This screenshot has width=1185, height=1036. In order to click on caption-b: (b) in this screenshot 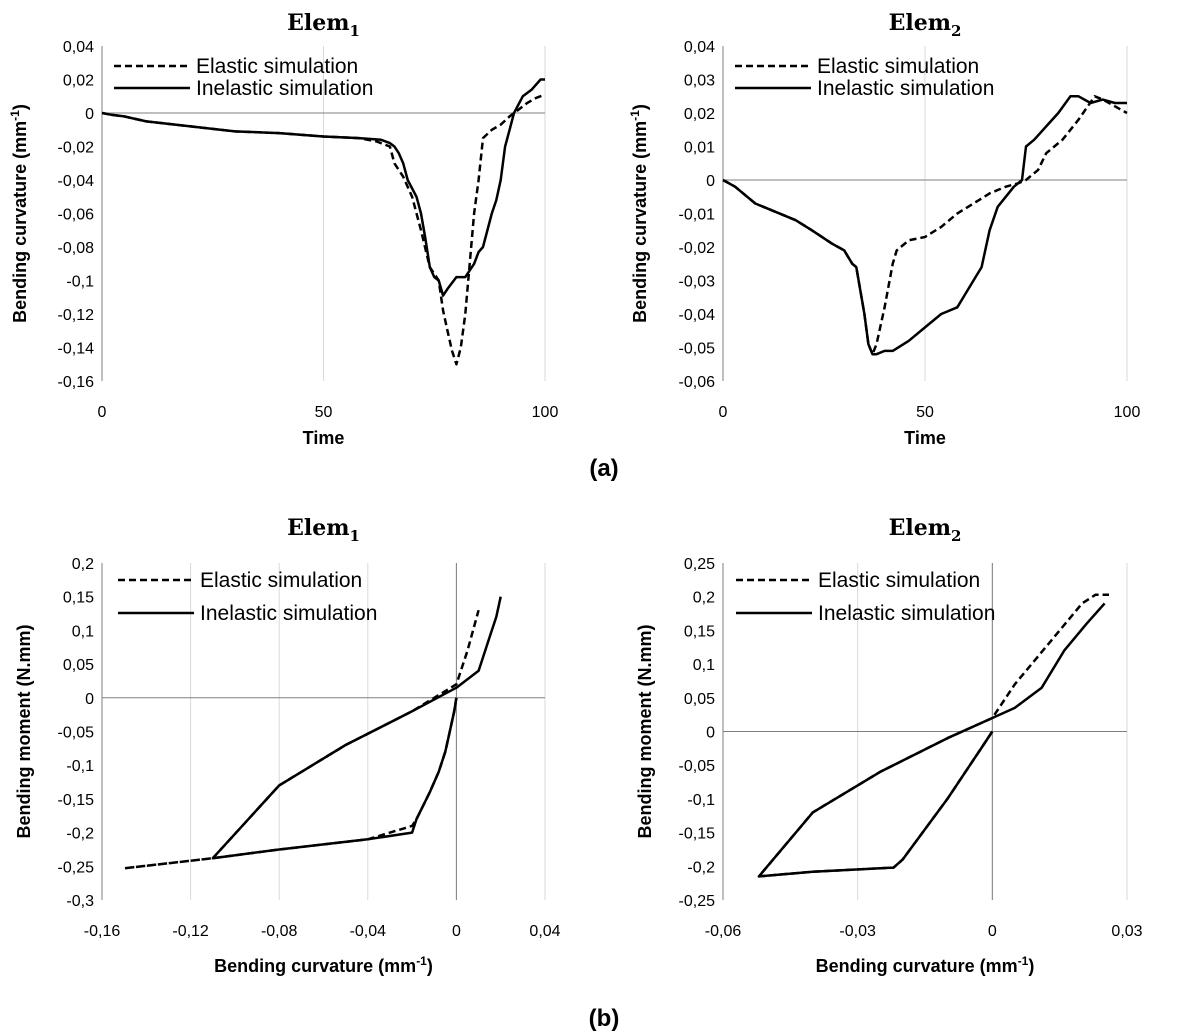, I will do `click(604, 1018)`.